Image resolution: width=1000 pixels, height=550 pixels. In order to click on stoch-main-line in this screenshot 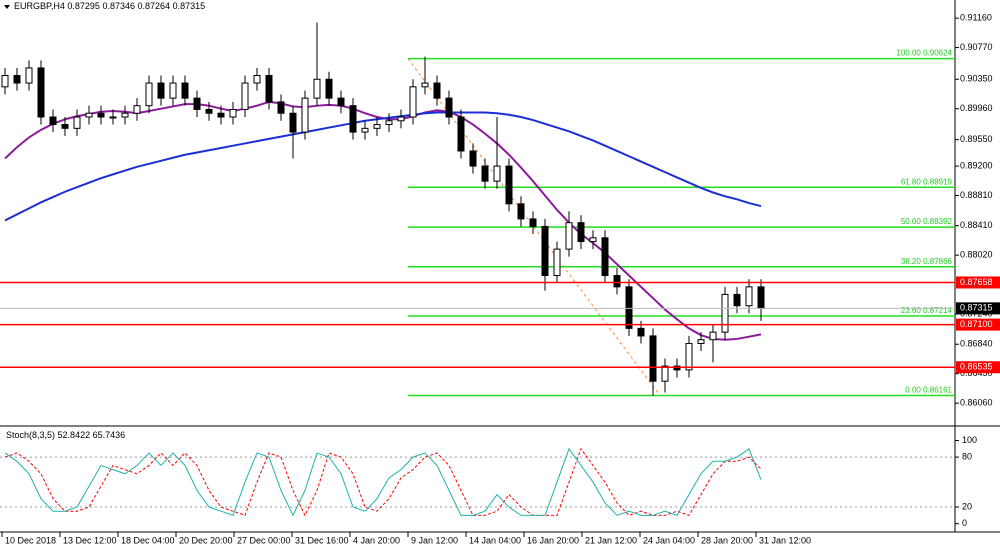, I will do `click(383, 482)`.